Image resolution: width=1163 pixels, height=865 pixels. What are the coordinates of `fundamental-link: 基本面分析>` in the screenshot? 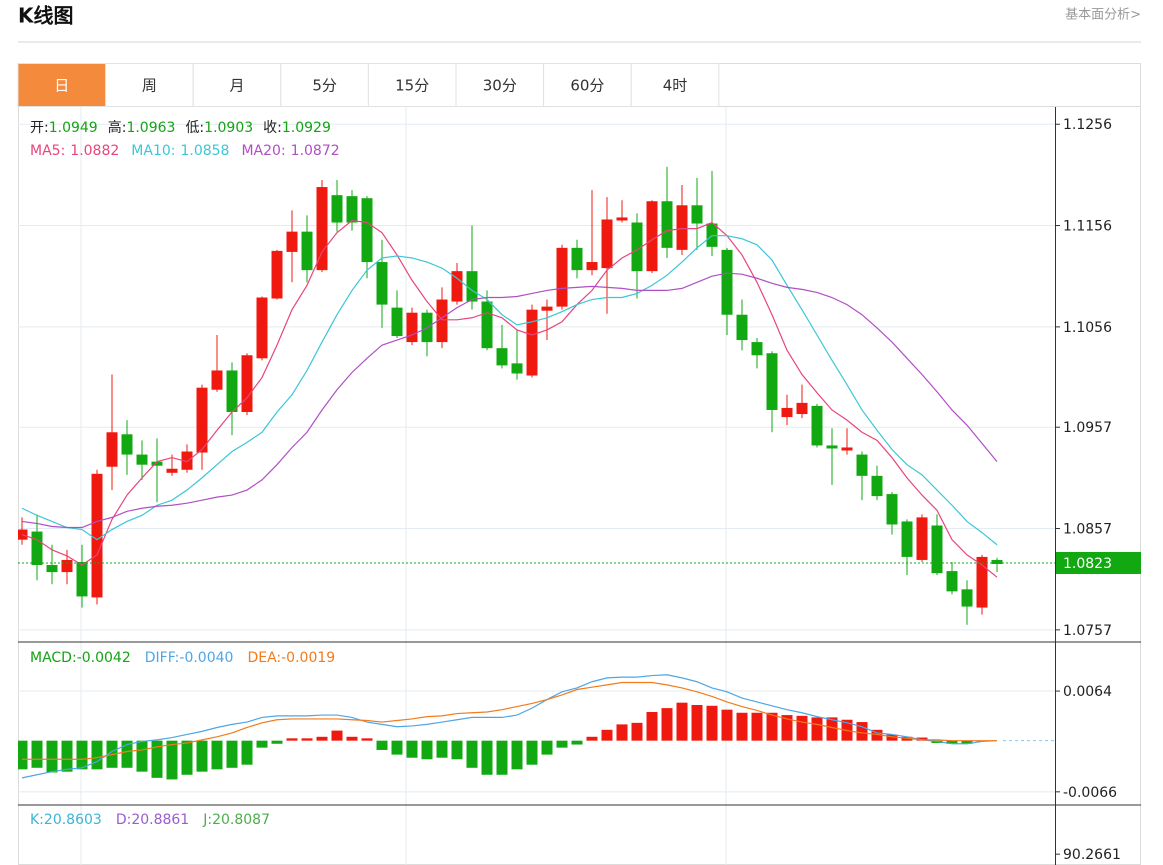 It's located at (1103, 15).